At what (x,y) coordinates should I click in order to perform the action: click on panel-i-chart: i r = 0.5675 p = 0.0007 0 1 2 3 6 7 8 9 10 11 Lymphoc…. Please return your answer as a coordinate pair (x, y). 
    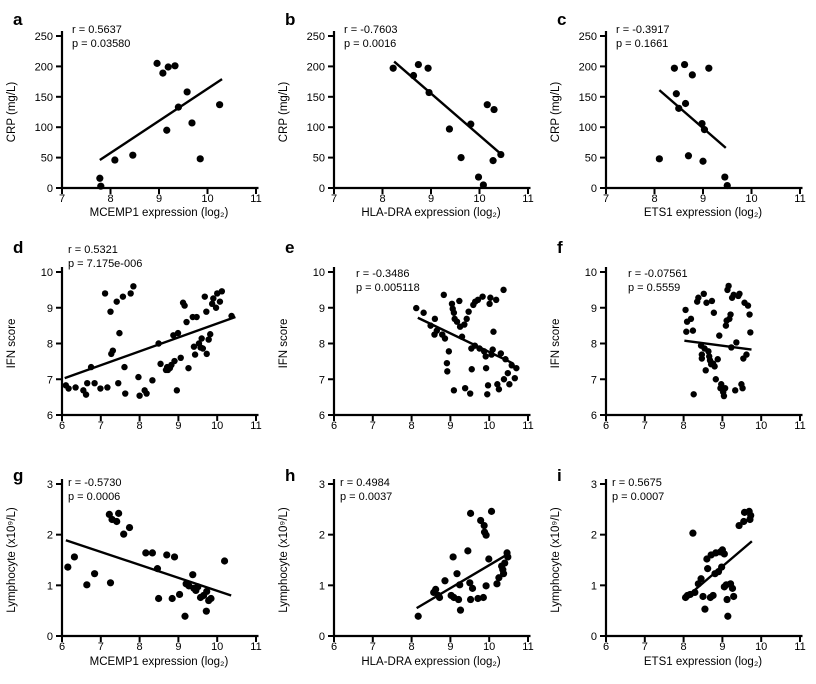
    Looking at the image, I should click on (678, 567).